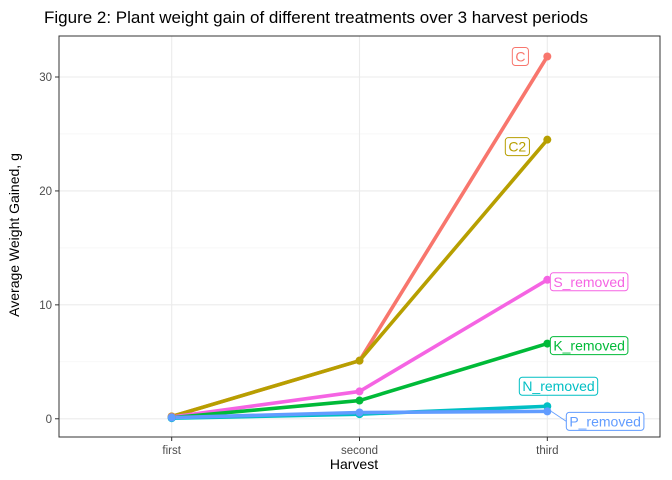 The width and height of the screenshot is (672, 480). I want to click on y-tick-label: 10, so click(45, 306).